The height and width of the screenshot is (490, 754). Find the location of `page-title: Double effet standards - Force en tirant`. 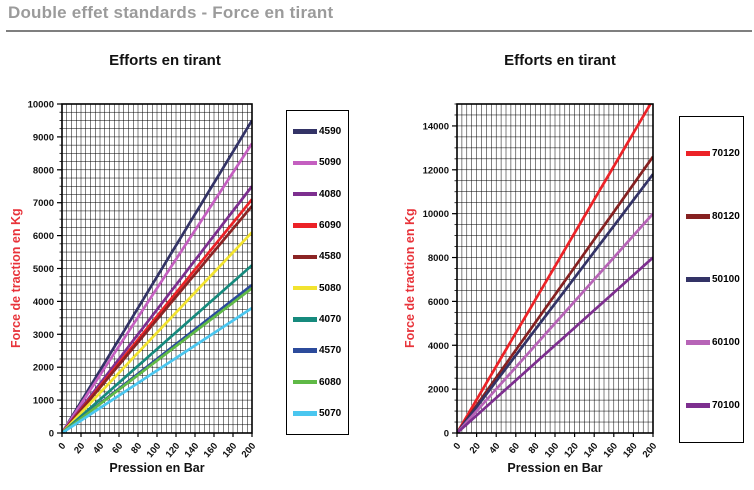

page-title: Double effet standards - Force en tirant is located at coordinates (171, 12).